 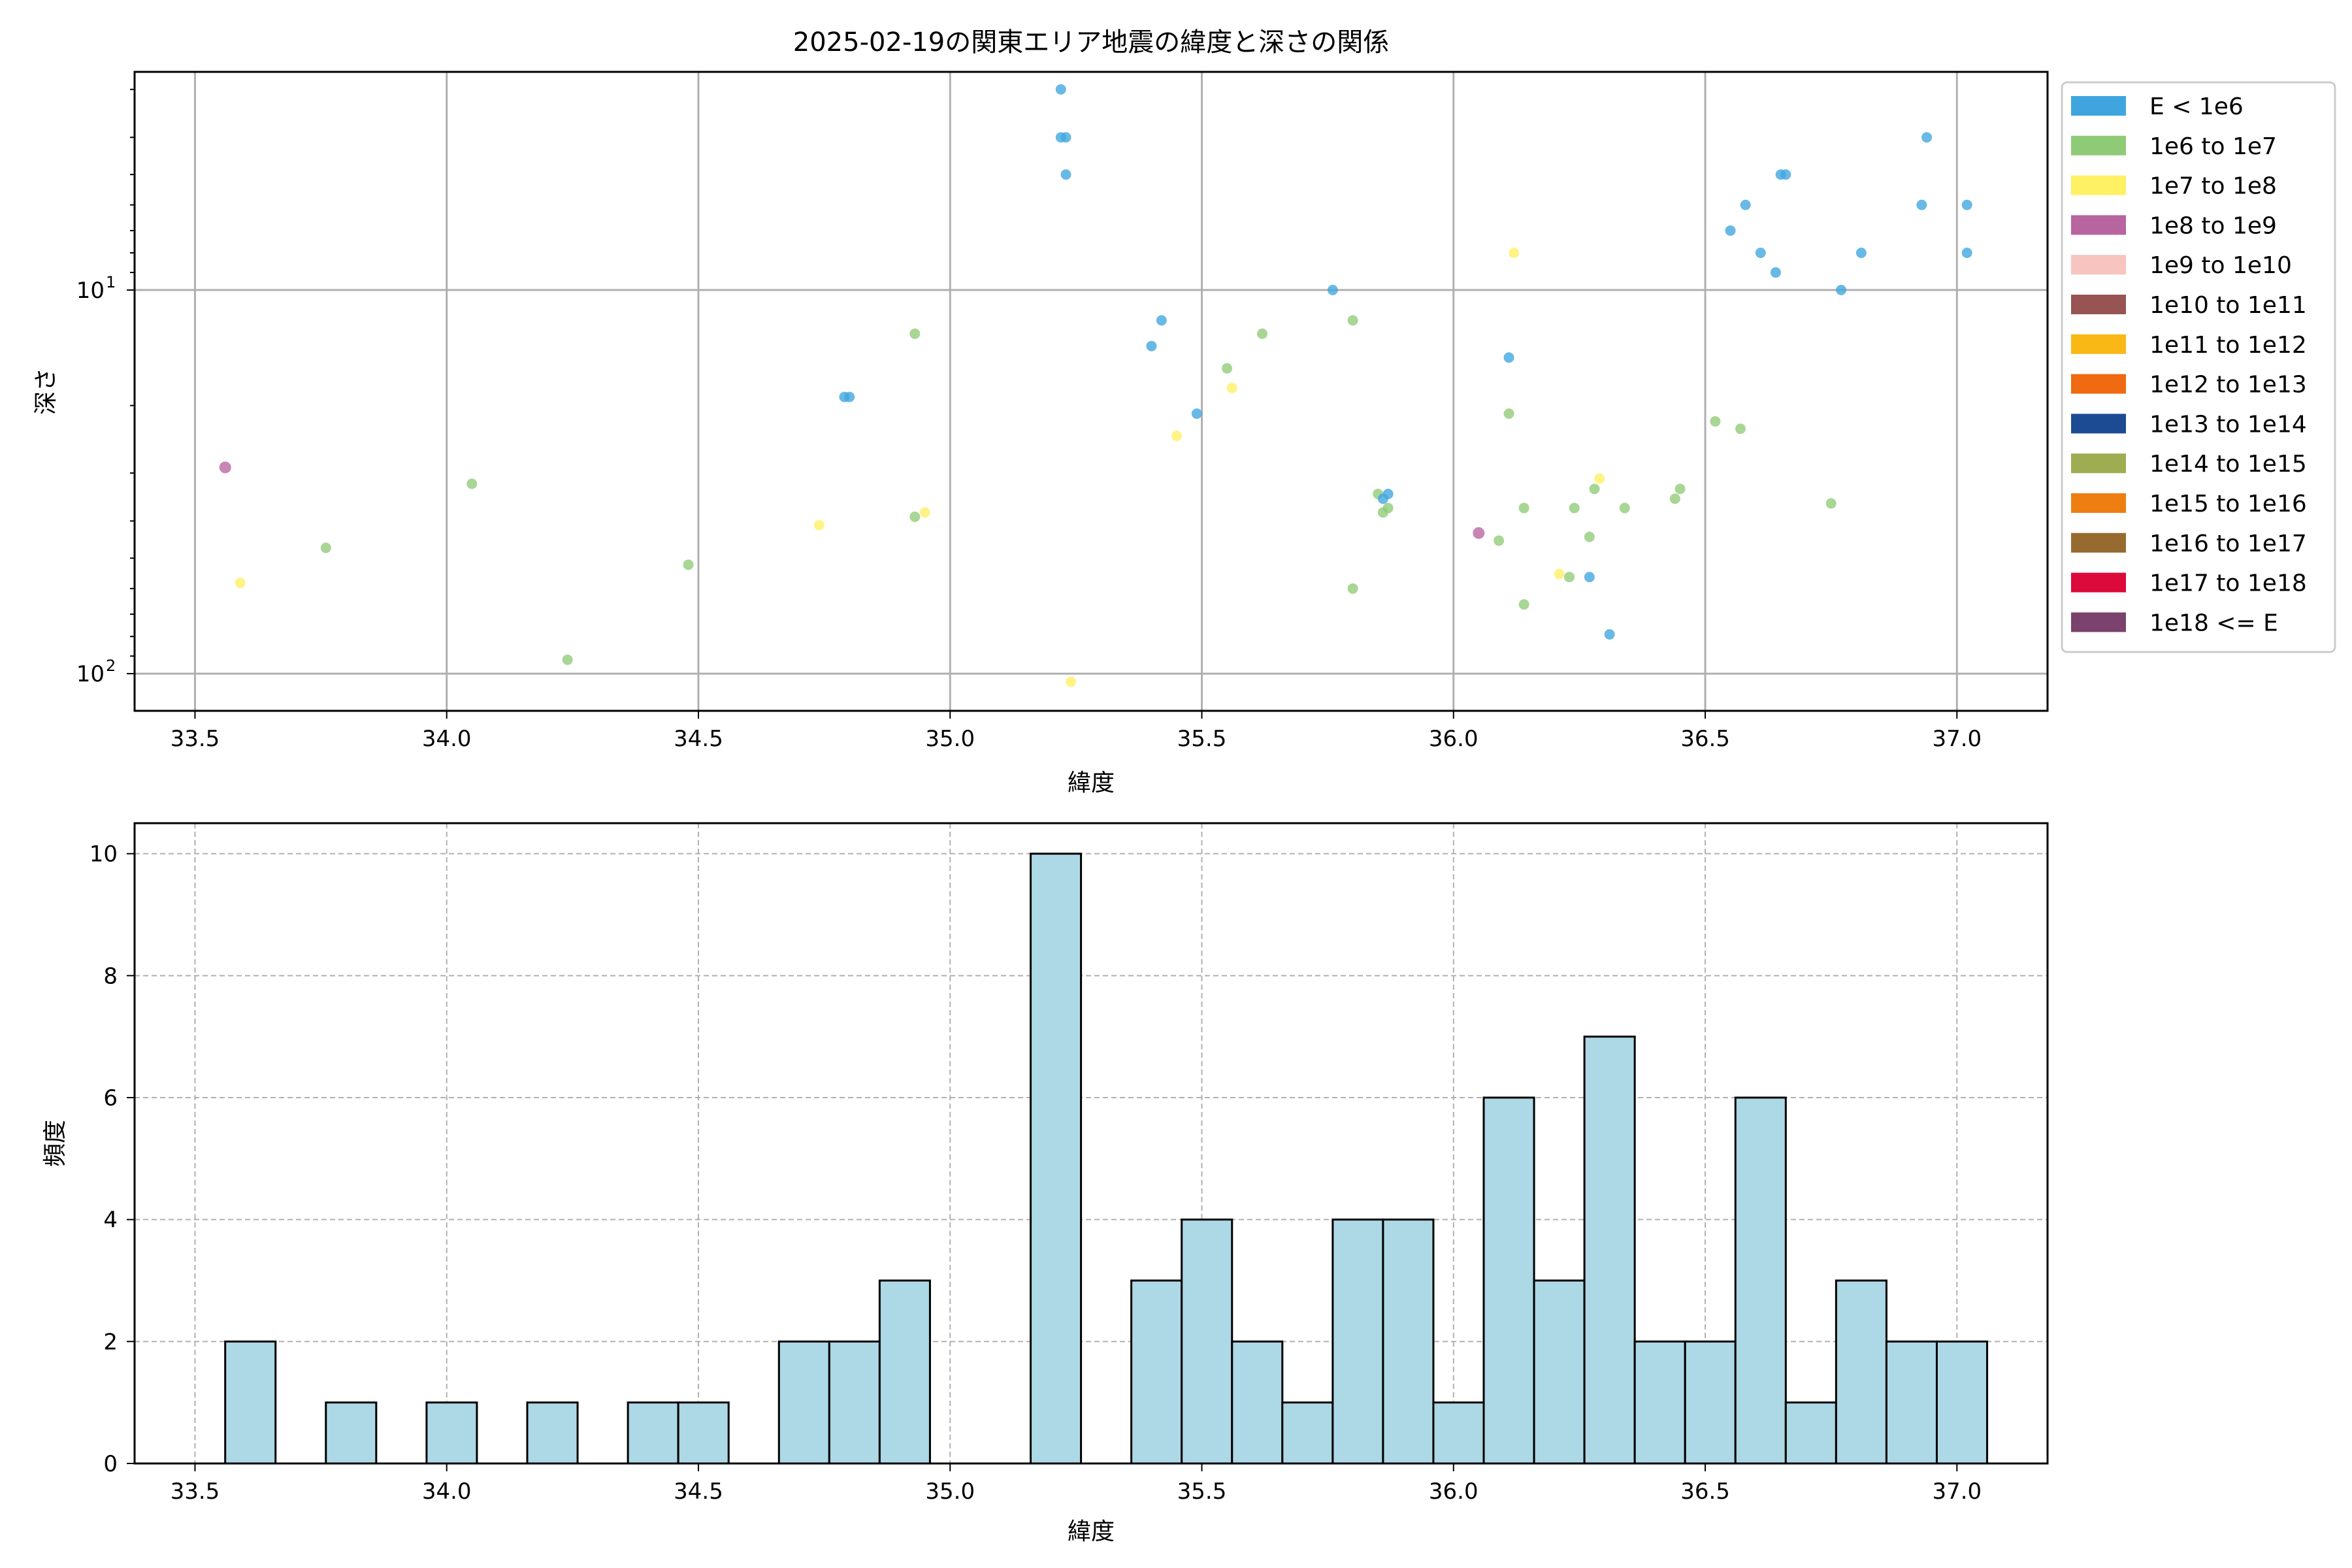 What do you see at coordinates (2213, 186) in the screenshot?
I see `legend-label: 1e7 to 1e8` at bounding box center [2213, 186].